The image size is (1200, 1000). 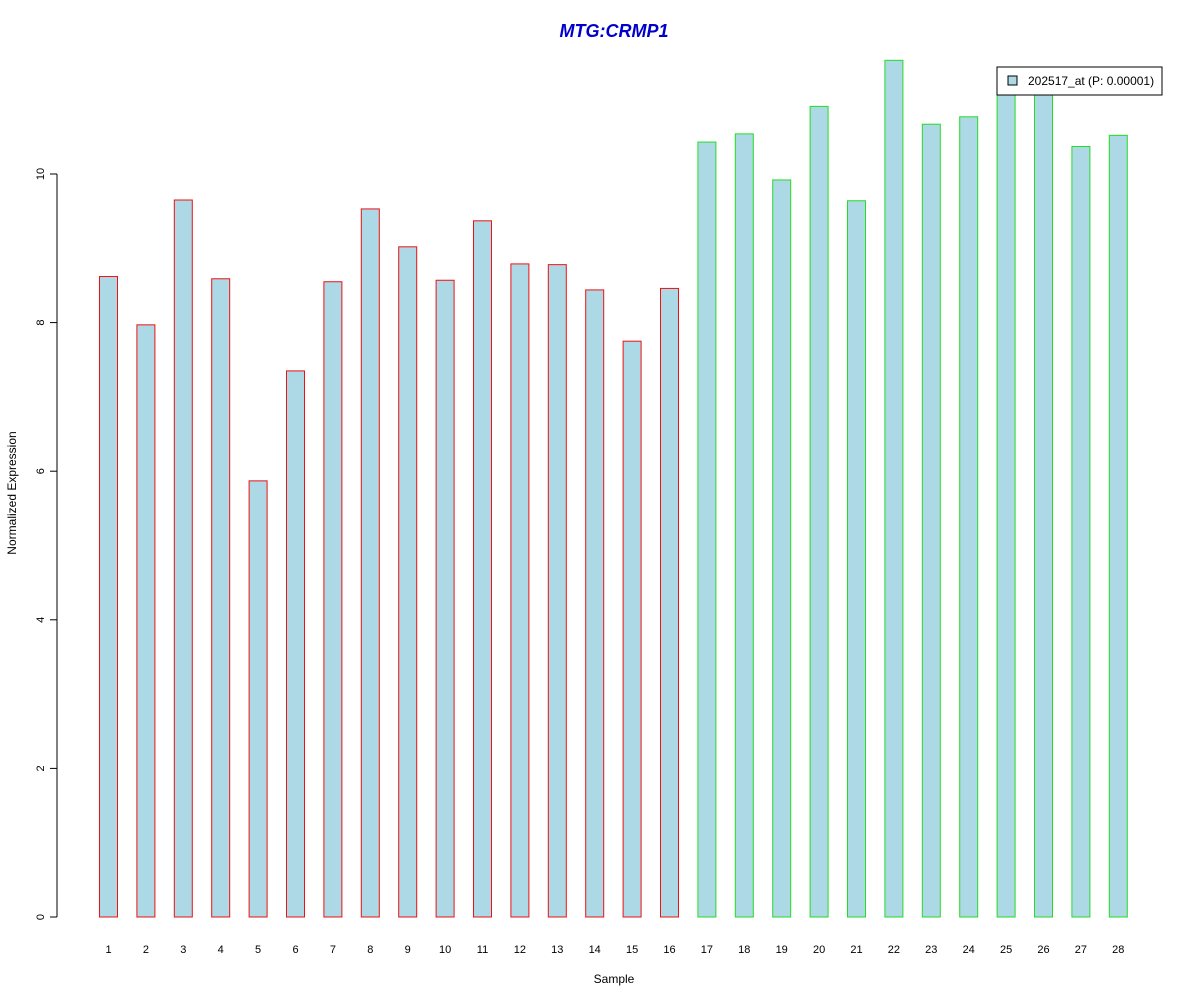 I want to click on x-tick-label: 5, so click(x=258, y=950).